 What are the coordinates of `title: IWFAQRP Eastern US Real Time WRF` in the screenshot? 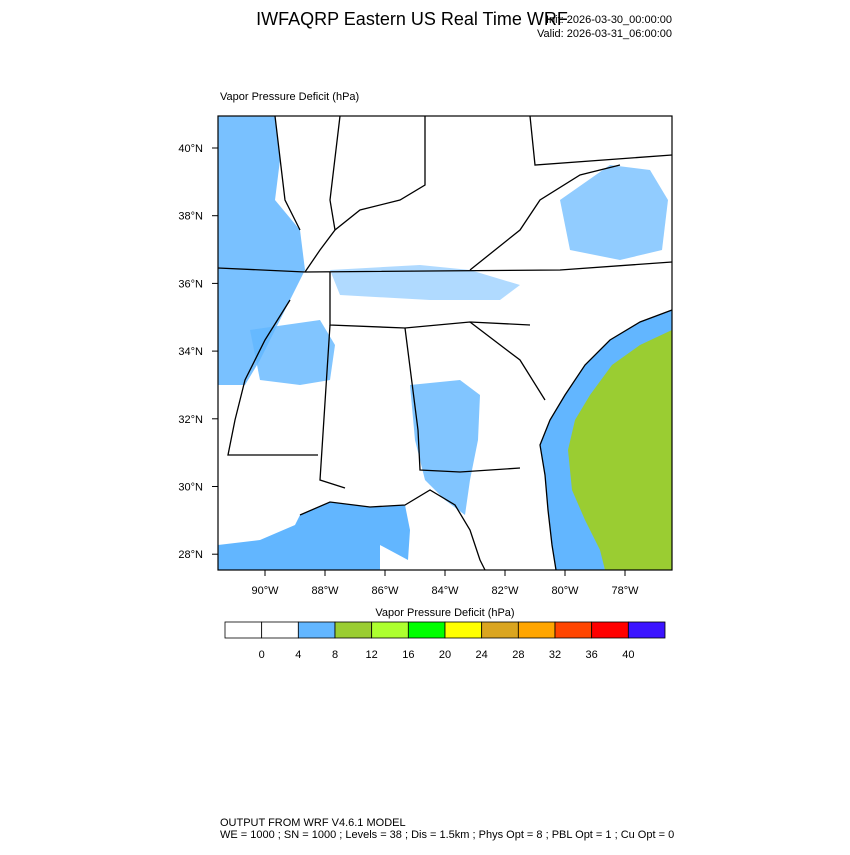 It's located at (412, 19).